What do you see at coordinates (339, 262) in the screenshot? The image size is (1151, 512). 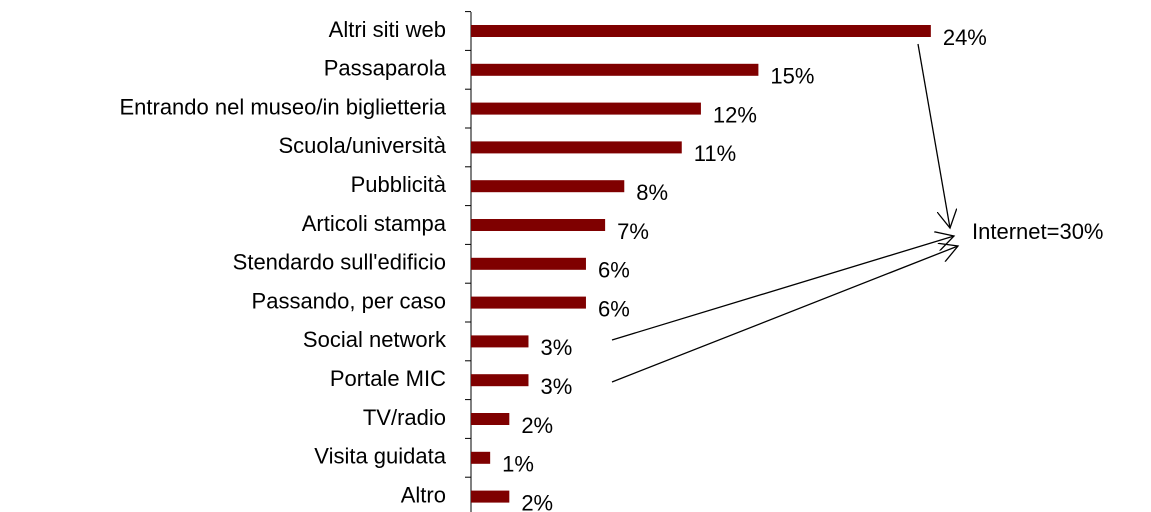 I see `category-label: Stendardo sull'edificio` at bounding box center [339, 262].